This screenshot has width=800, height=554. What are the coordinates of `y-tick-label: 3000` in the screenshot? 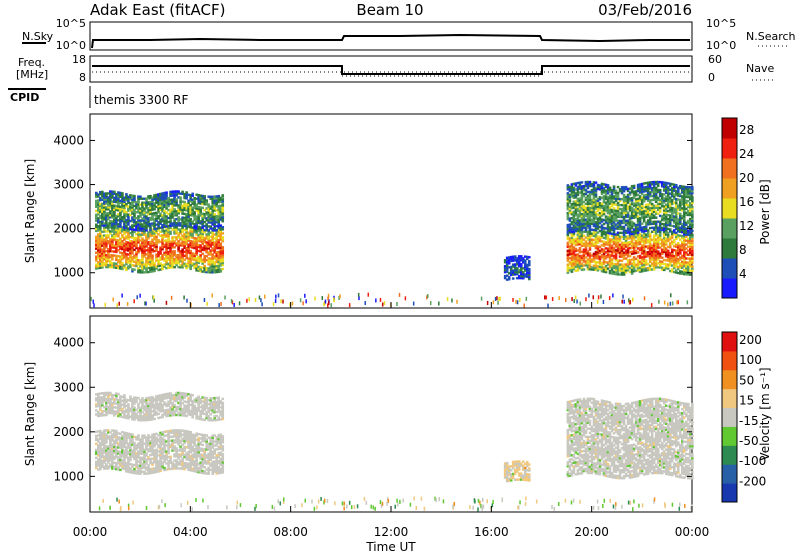 It's located at (68, 185).